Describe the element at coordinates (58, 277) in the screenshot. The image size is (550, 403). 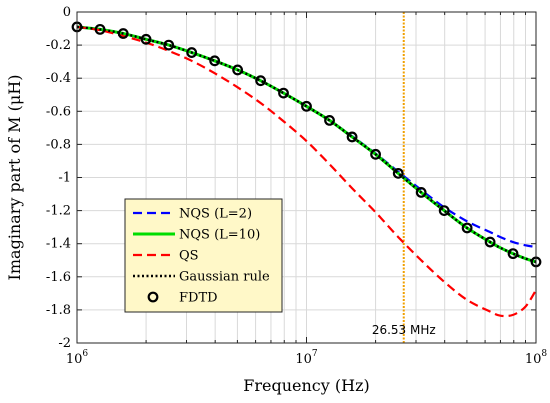
I see `y-tick-label: -1.6` at that location.